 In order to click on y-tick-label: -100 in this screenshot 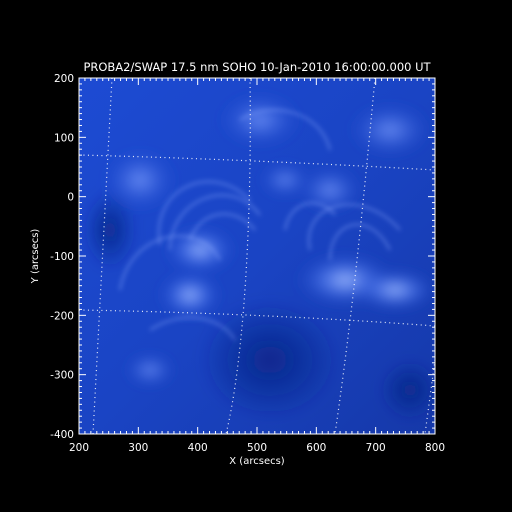, I will do `click(62, 257)`.